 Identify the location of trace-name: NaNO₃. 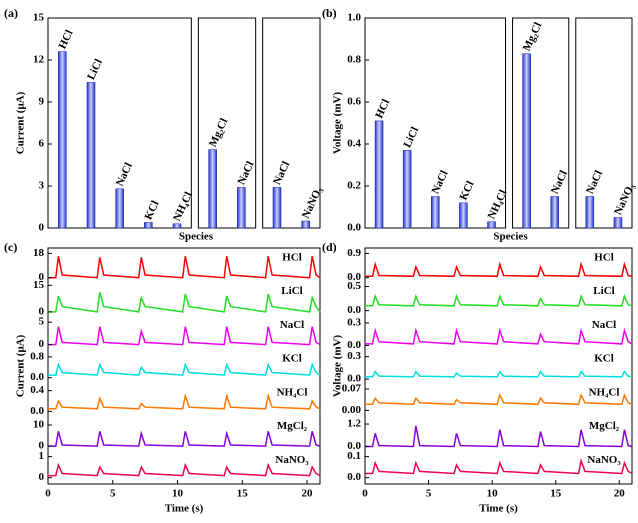
(604, 460).